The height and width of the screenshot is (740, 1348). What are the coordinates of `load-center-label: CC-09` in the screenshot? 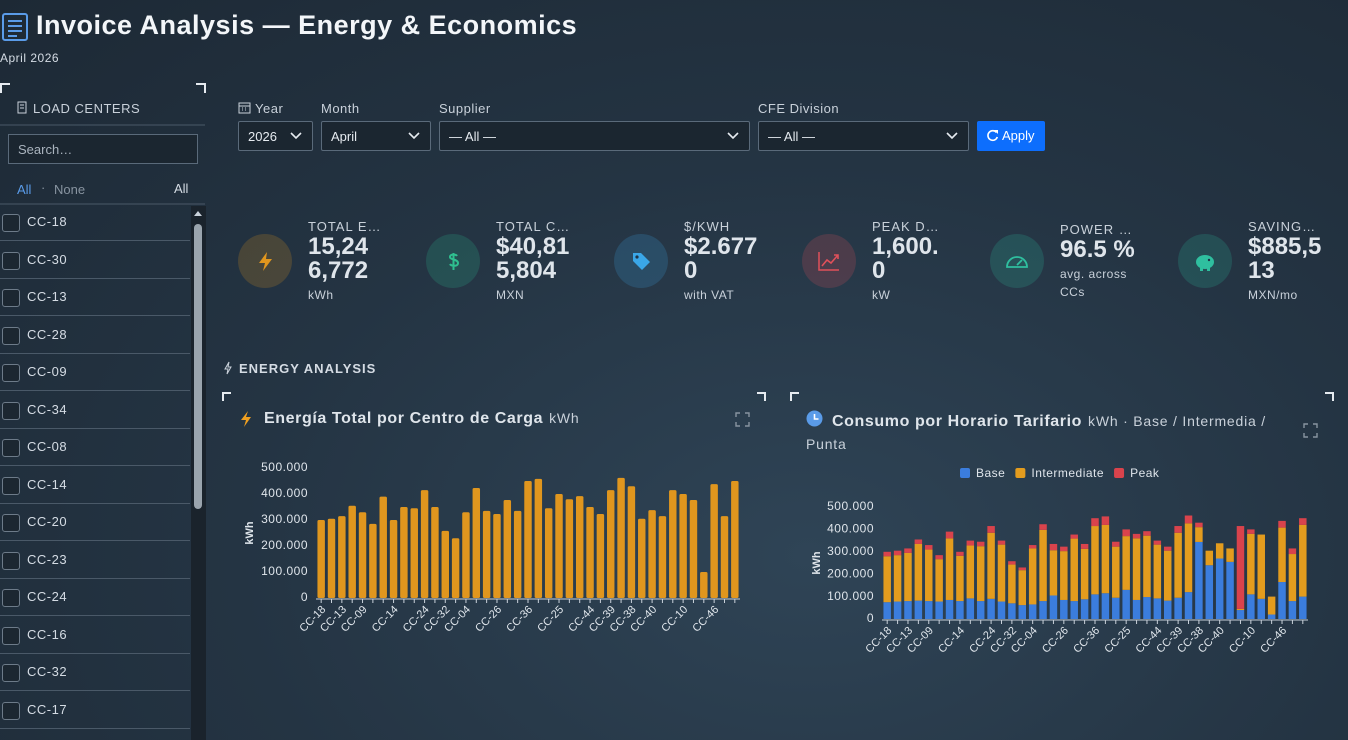 It's located at (47, 371).